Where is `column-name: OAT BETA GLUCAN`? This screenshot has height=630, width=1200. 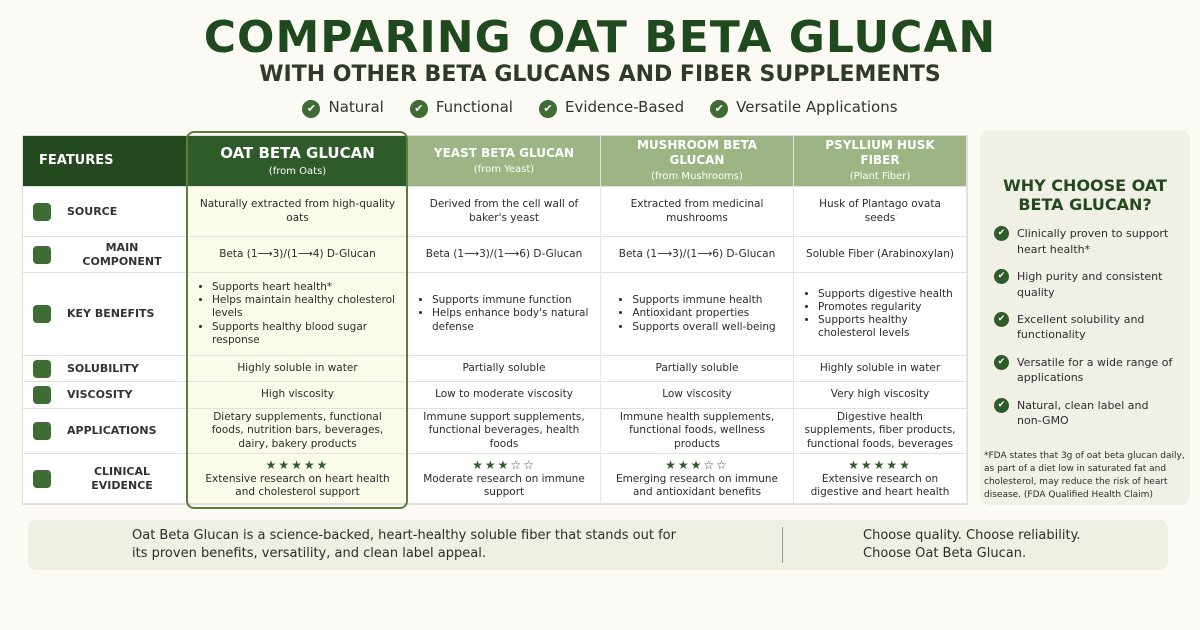 column-name: OAT BETA GLUCAN is located at coordinates (297, 152).